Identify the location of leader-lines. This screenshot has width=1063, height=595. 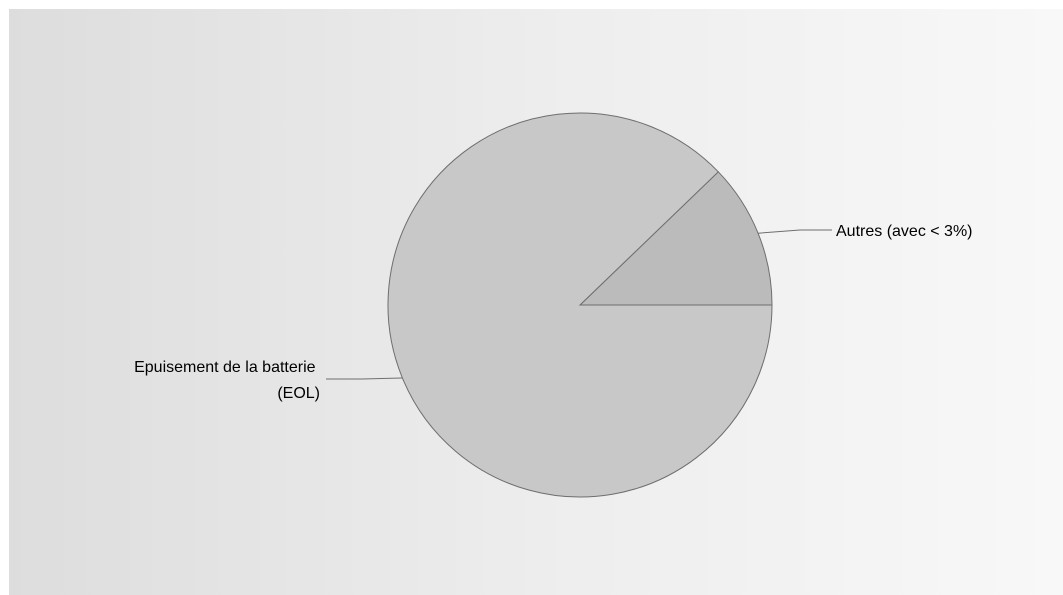
(579, 304).